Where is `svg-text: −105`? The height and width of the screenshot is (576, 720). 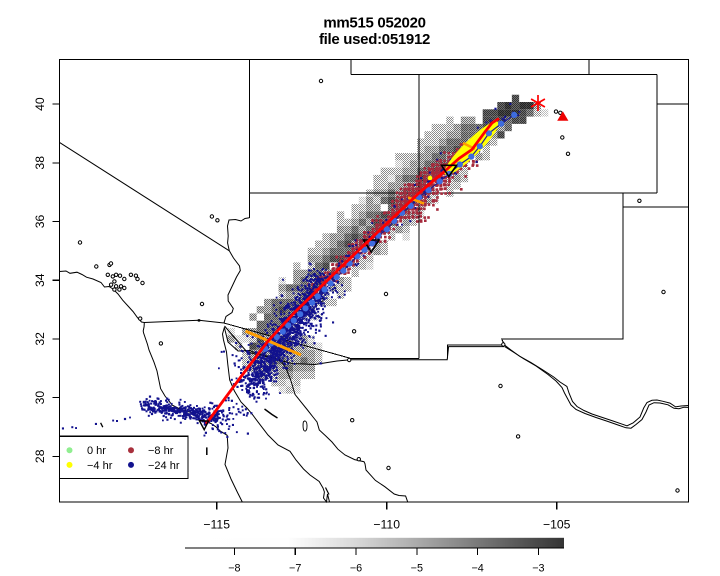
svg-text: −105 is located at coordinates (557, 524).